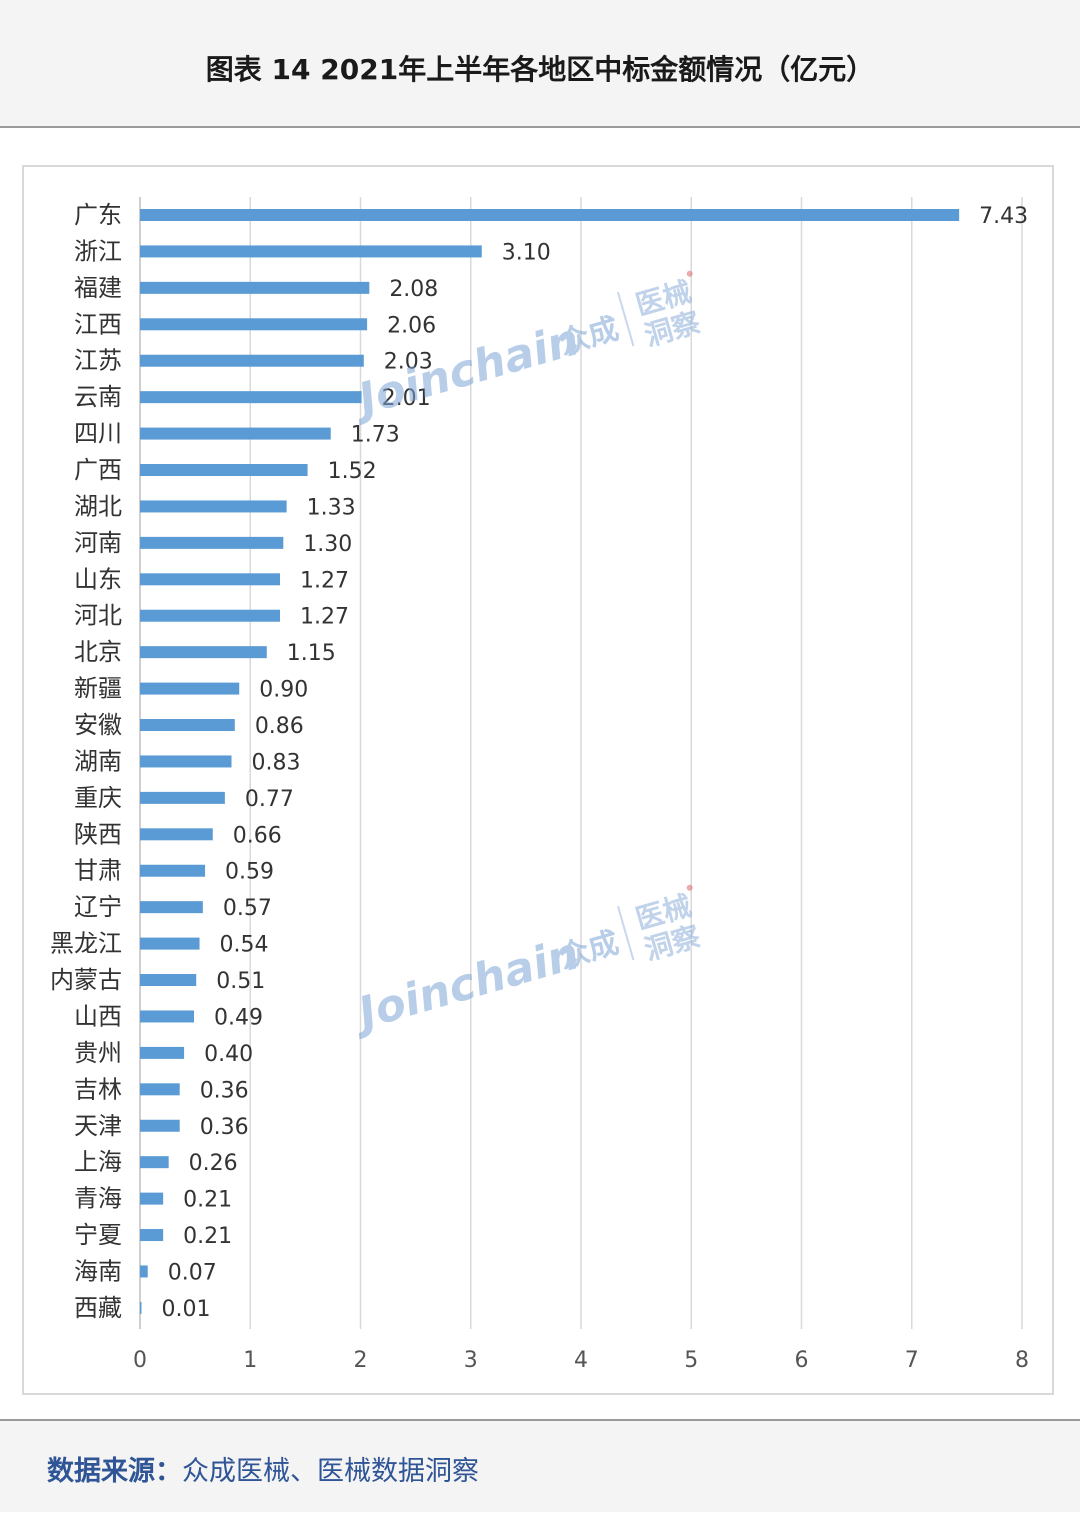 Image resolution: width=1080 pixels, height=1523 pixels. What do you see at coordinates (98, 689) in the screenshot?
I see `category-label: 新疆` at bounding box center [98, 689].